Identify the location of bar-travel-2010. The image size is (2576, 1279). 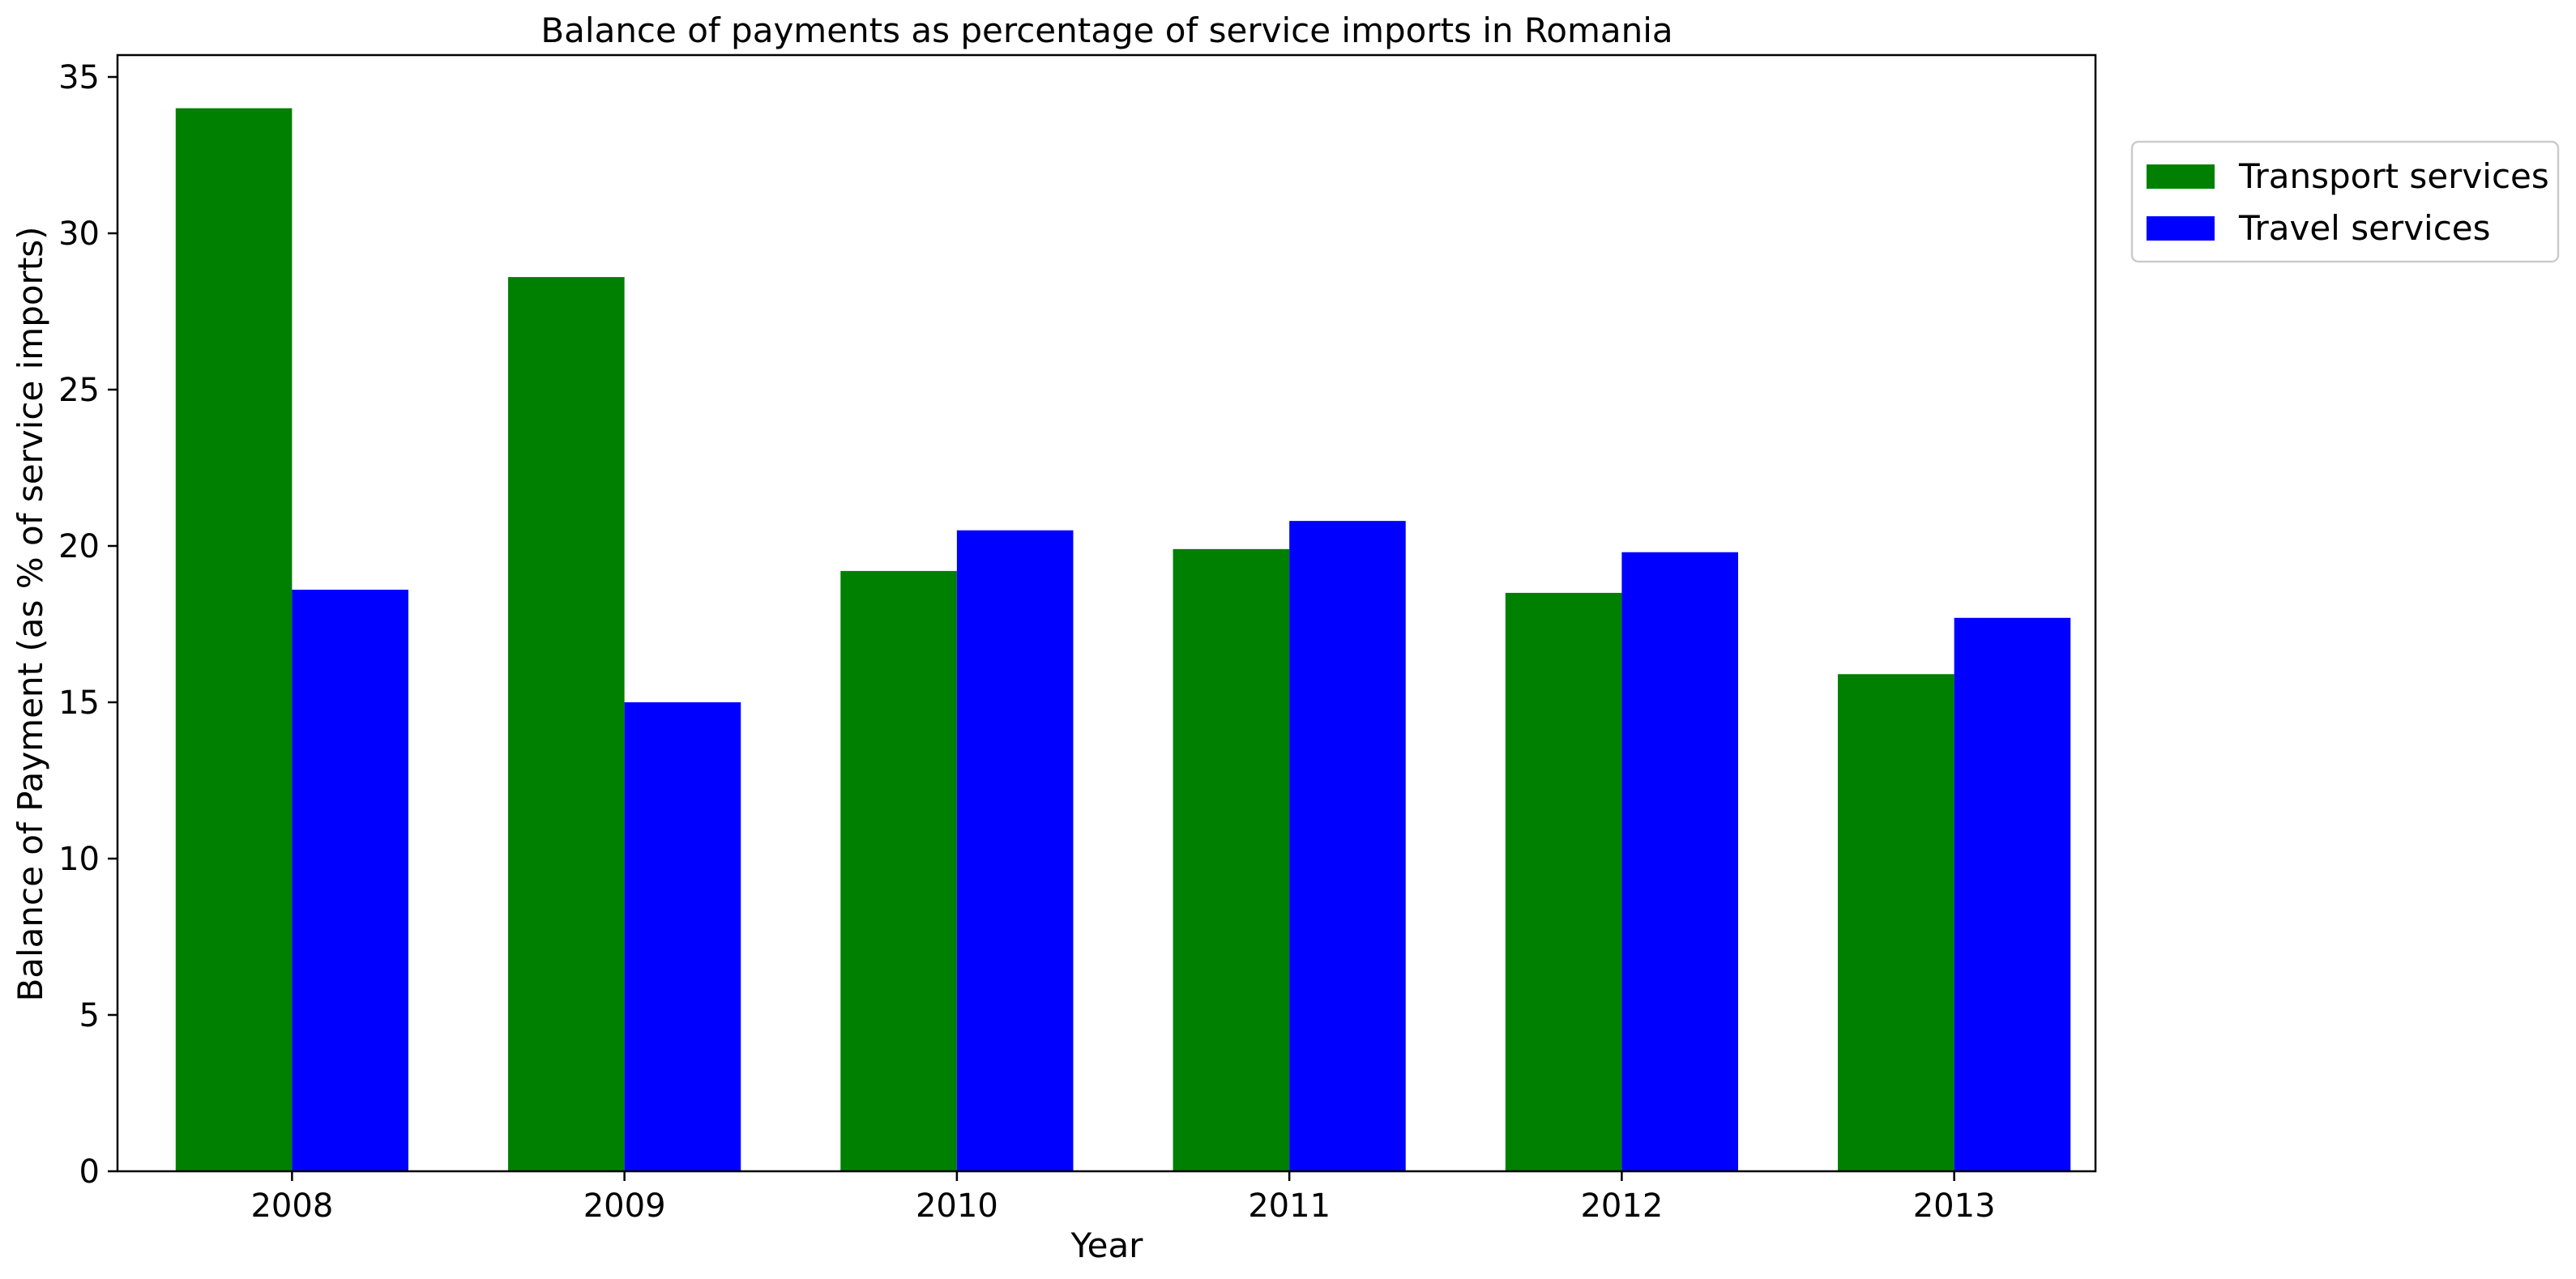
(1015, 850).